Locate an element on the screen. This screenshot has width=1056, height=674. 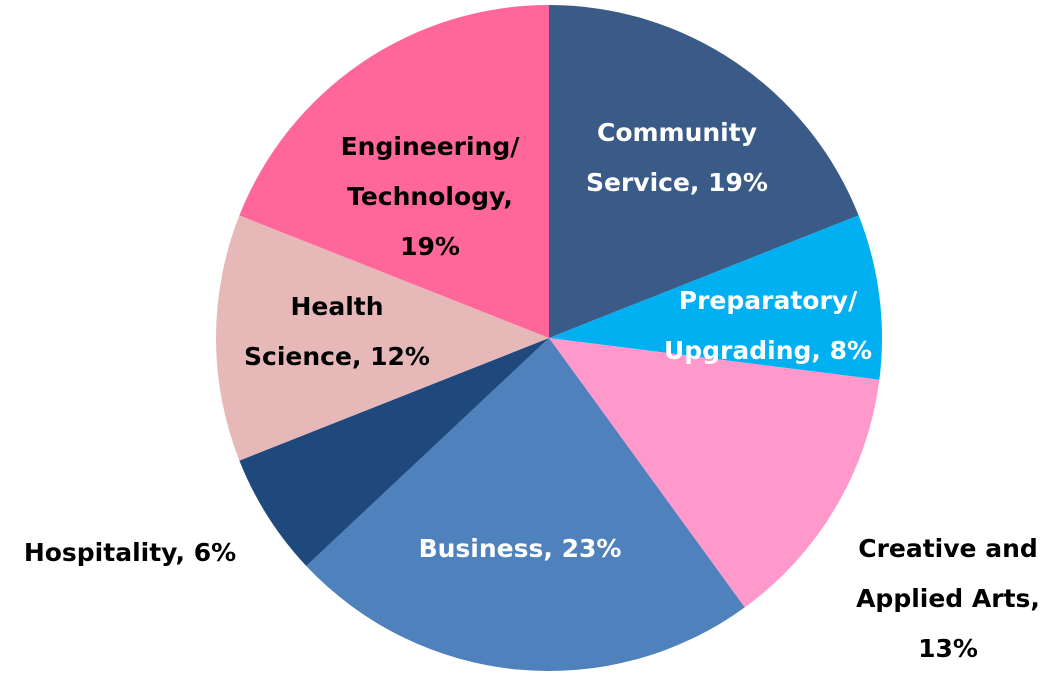
data-label: Business, 23% is located at coordinates (520, 548).